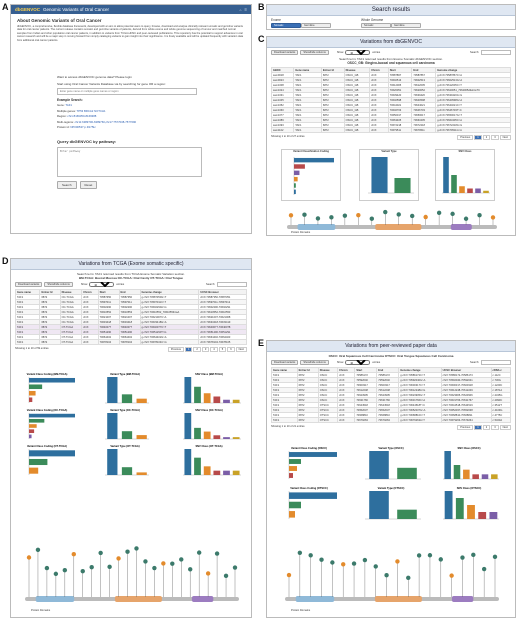 This screenshot has height=622, width=520. I want to click on panel-label-c: C, so click(261, 39).